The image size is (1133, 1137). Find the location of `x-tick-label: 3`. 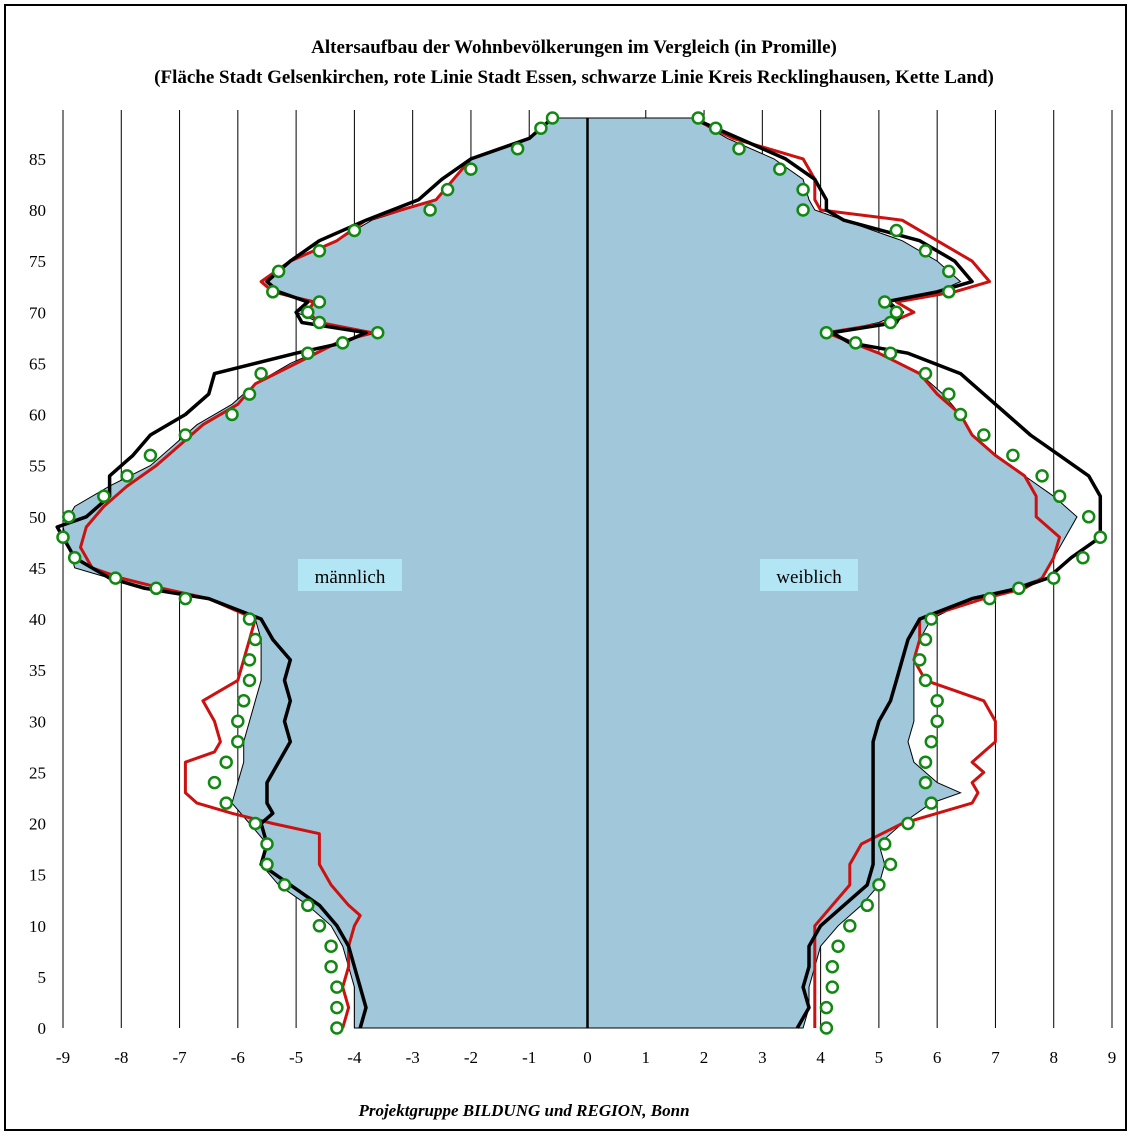

x-tick-label: 3 is located at coordinates (762, 1057).